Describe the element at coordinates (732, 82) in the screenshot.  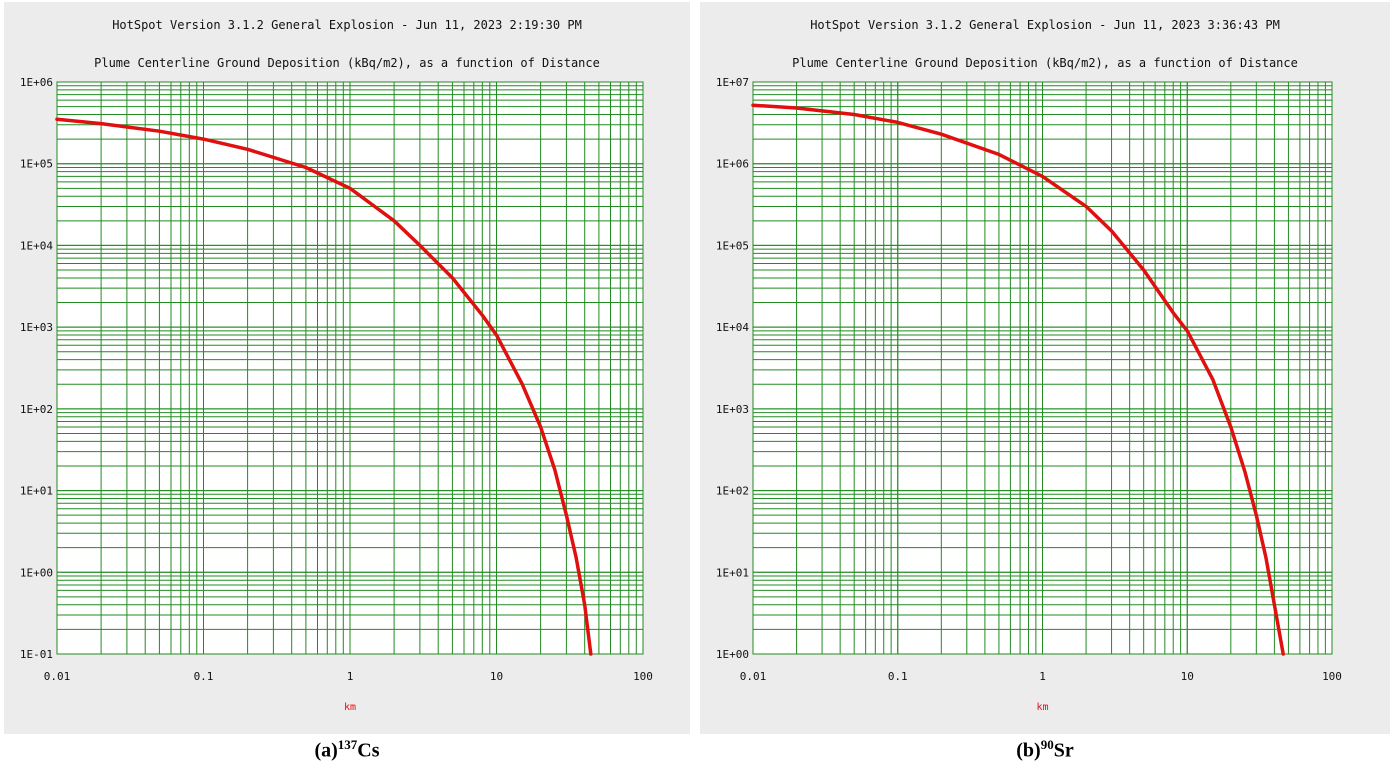
I see `y-tick-label: 1E+07` at that location.